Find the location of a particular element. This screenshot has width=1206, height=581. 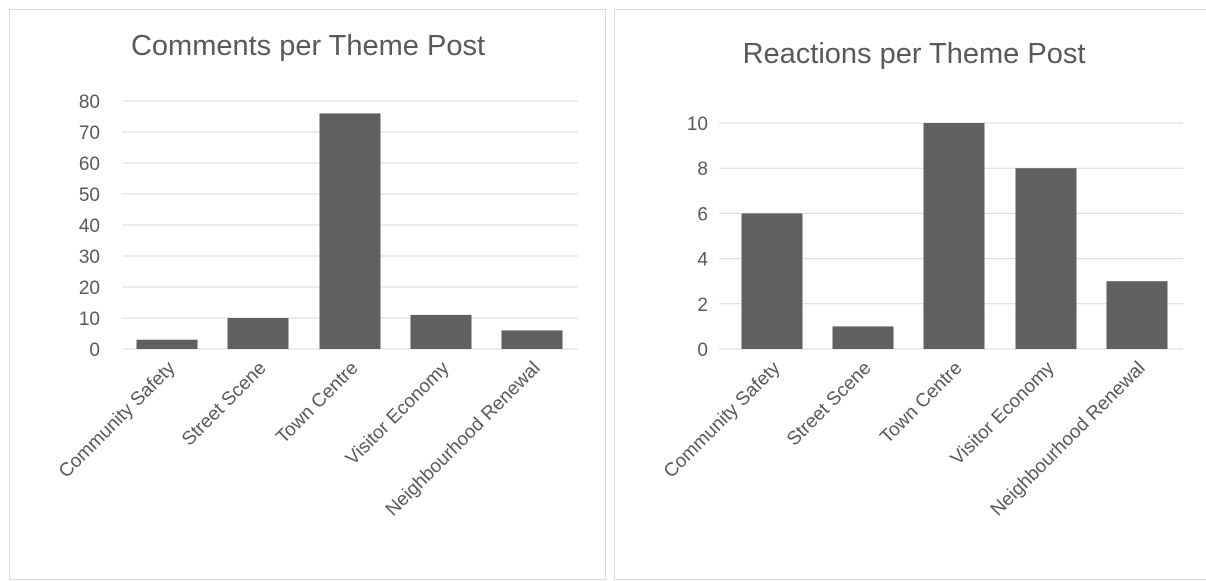

y-tick-label: 60 is located at coordinates (89, 164).